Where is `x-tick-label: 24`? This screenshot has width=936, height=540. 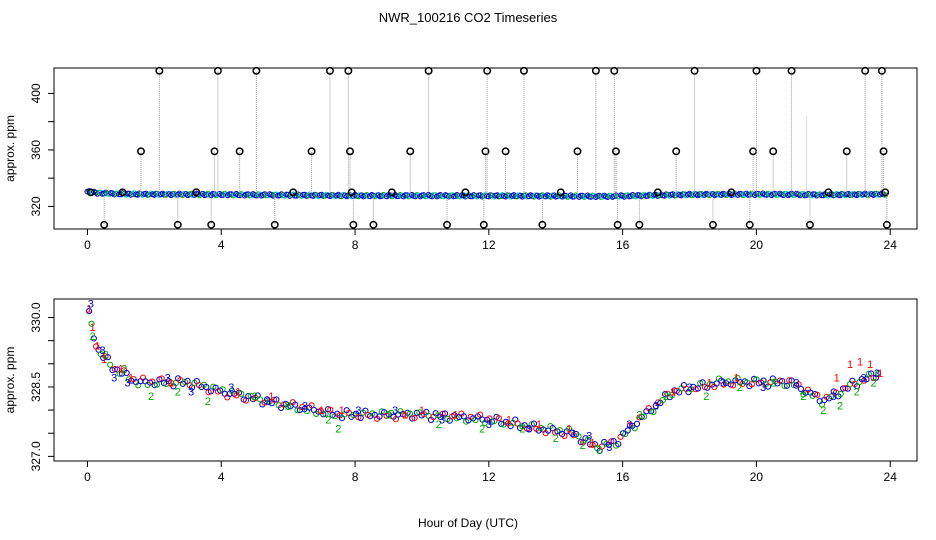
x-tick-label: 24 is located at coordinates (891, 245).